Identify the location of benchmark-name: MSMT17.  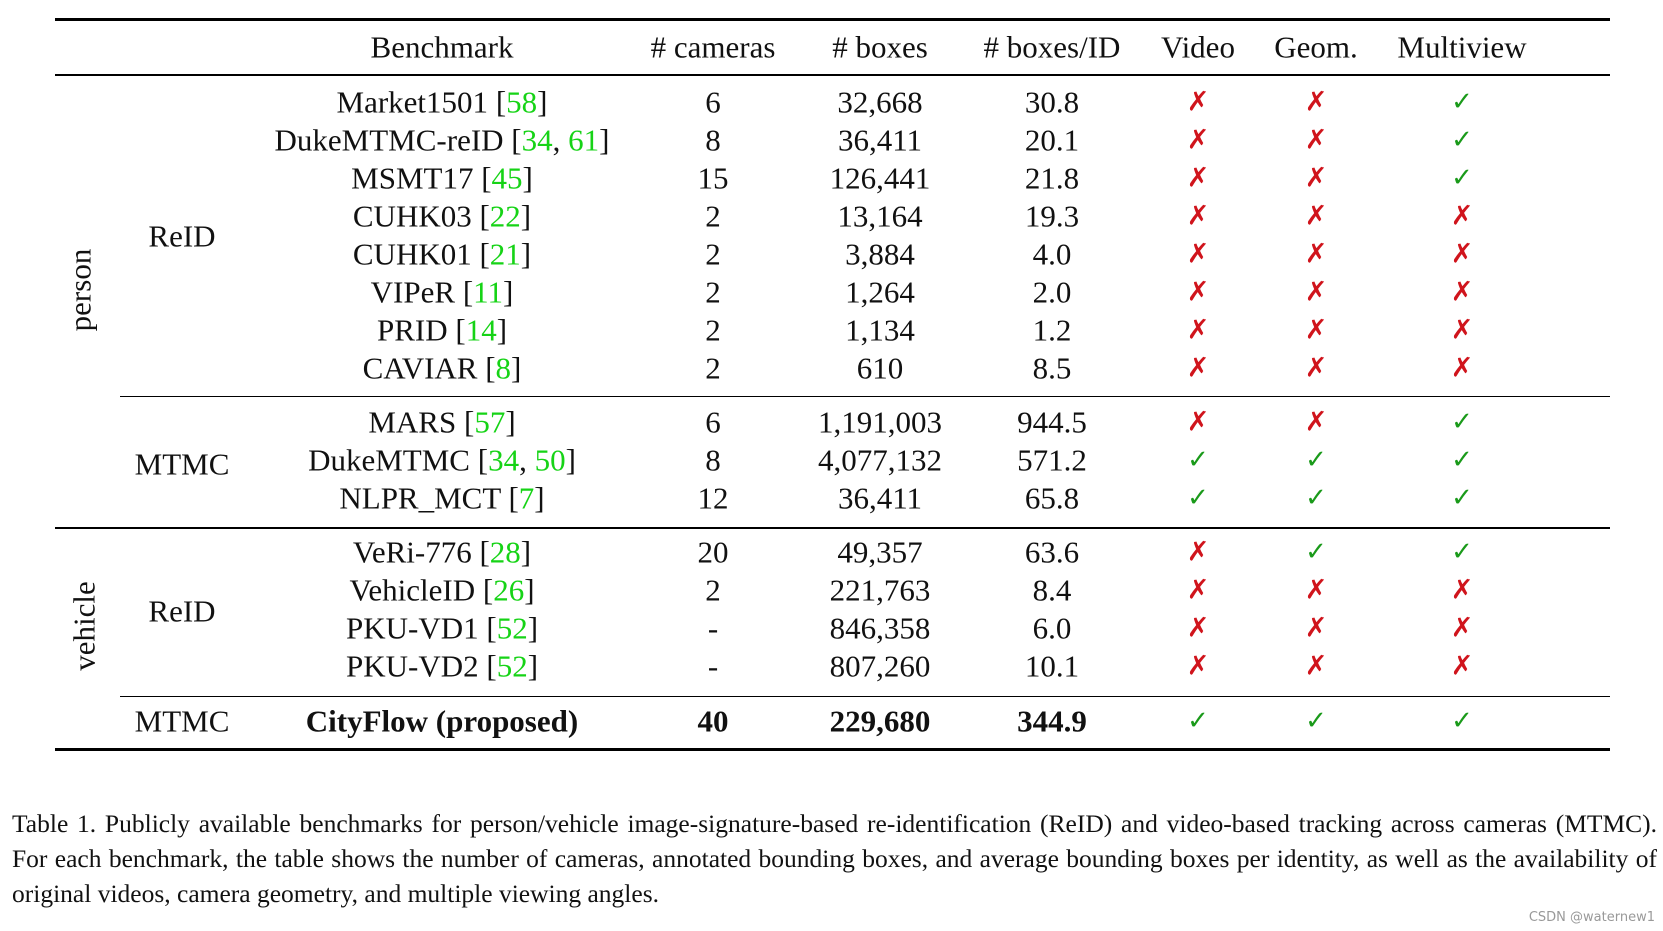
(412, 178).